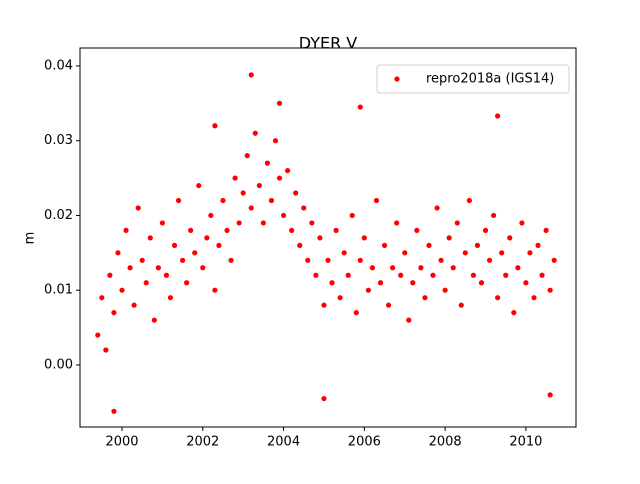 Image resolution: width=640 pixels, height=484 pixels. What do you see at coordinates (364, 442) in the screenshot?
I see `x-tick-label: 2006` at bounding box center [364, 442].